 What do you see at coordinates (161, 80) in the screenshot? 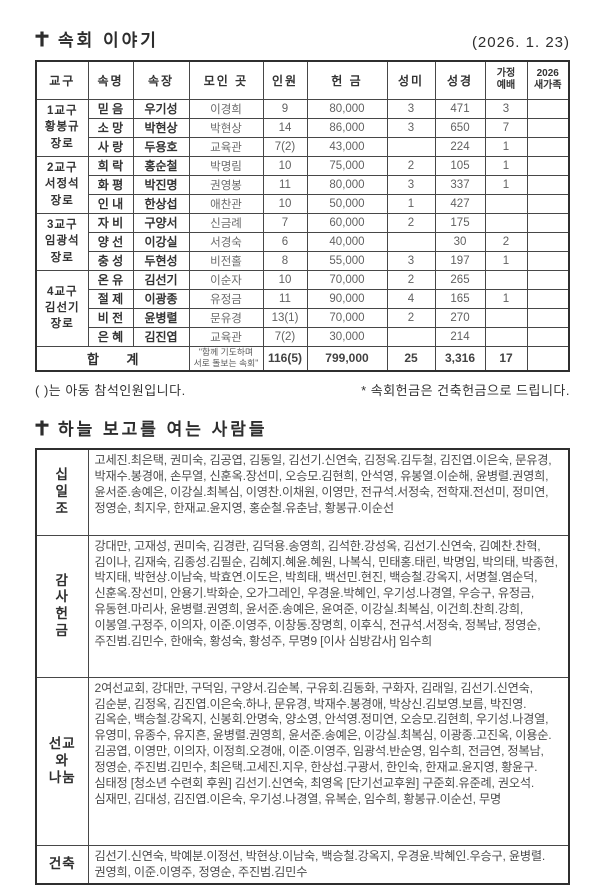
I see `header-leader: 속장` at bounding box center [161, 80].